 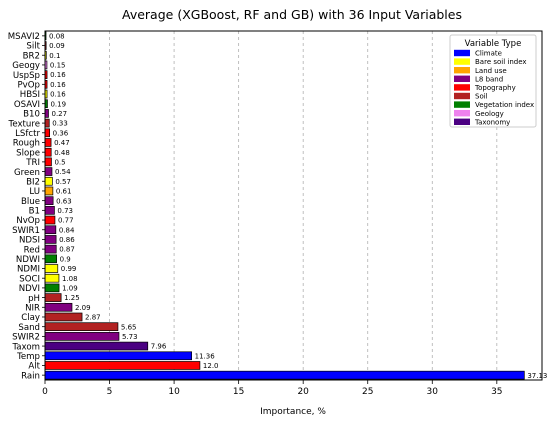 I want to click on y-tick-label: Rain, so click(x=30, y=376).